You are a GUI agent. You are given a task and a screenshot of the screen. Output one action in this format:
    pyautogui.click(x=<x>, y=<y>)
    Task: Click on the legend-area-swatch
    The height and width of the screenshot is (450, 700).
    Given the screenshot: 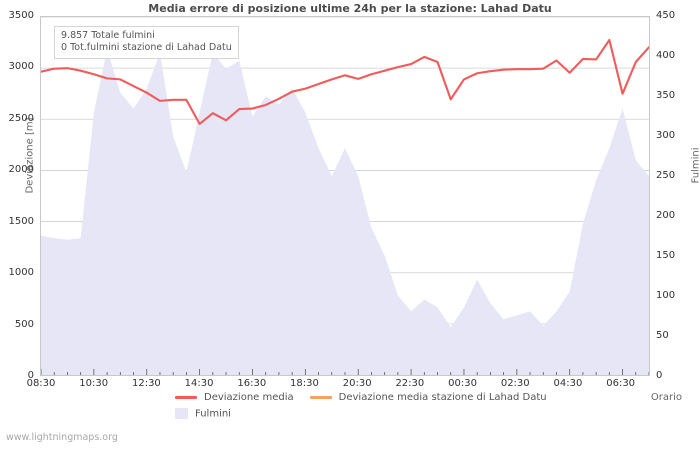 What is the action you would take?
    pyautogui.click(x=181, y=413)
    